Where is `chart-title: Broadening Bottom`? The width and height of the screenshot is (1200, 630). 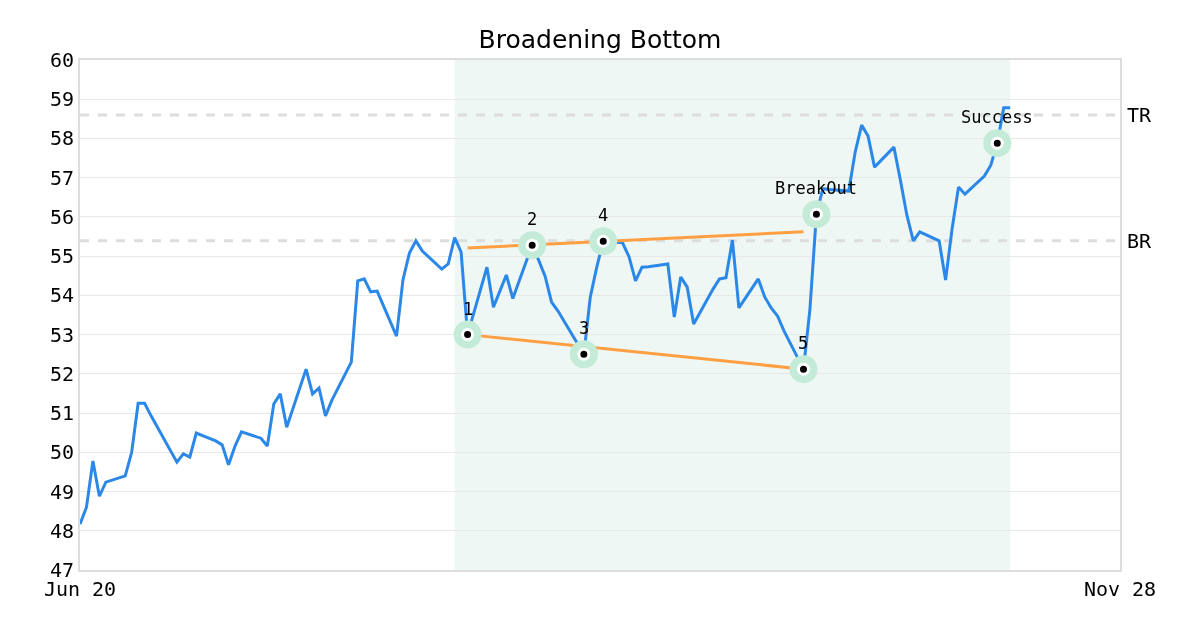 chart-title: Broadening Bottom is located at coordinates (600, 40).